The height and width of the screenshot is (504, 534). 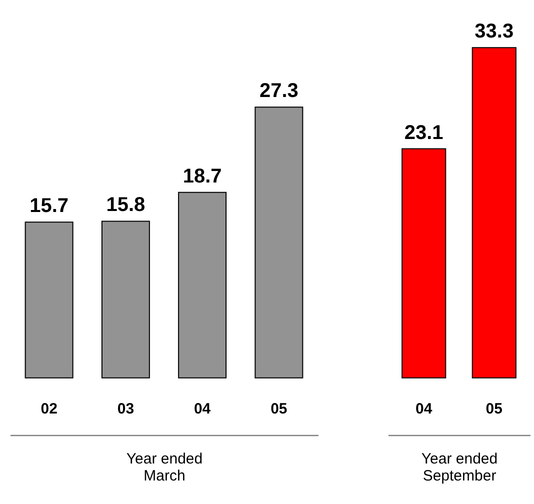 I want to click on data-label: 15.7, so click(x=49, y=206).